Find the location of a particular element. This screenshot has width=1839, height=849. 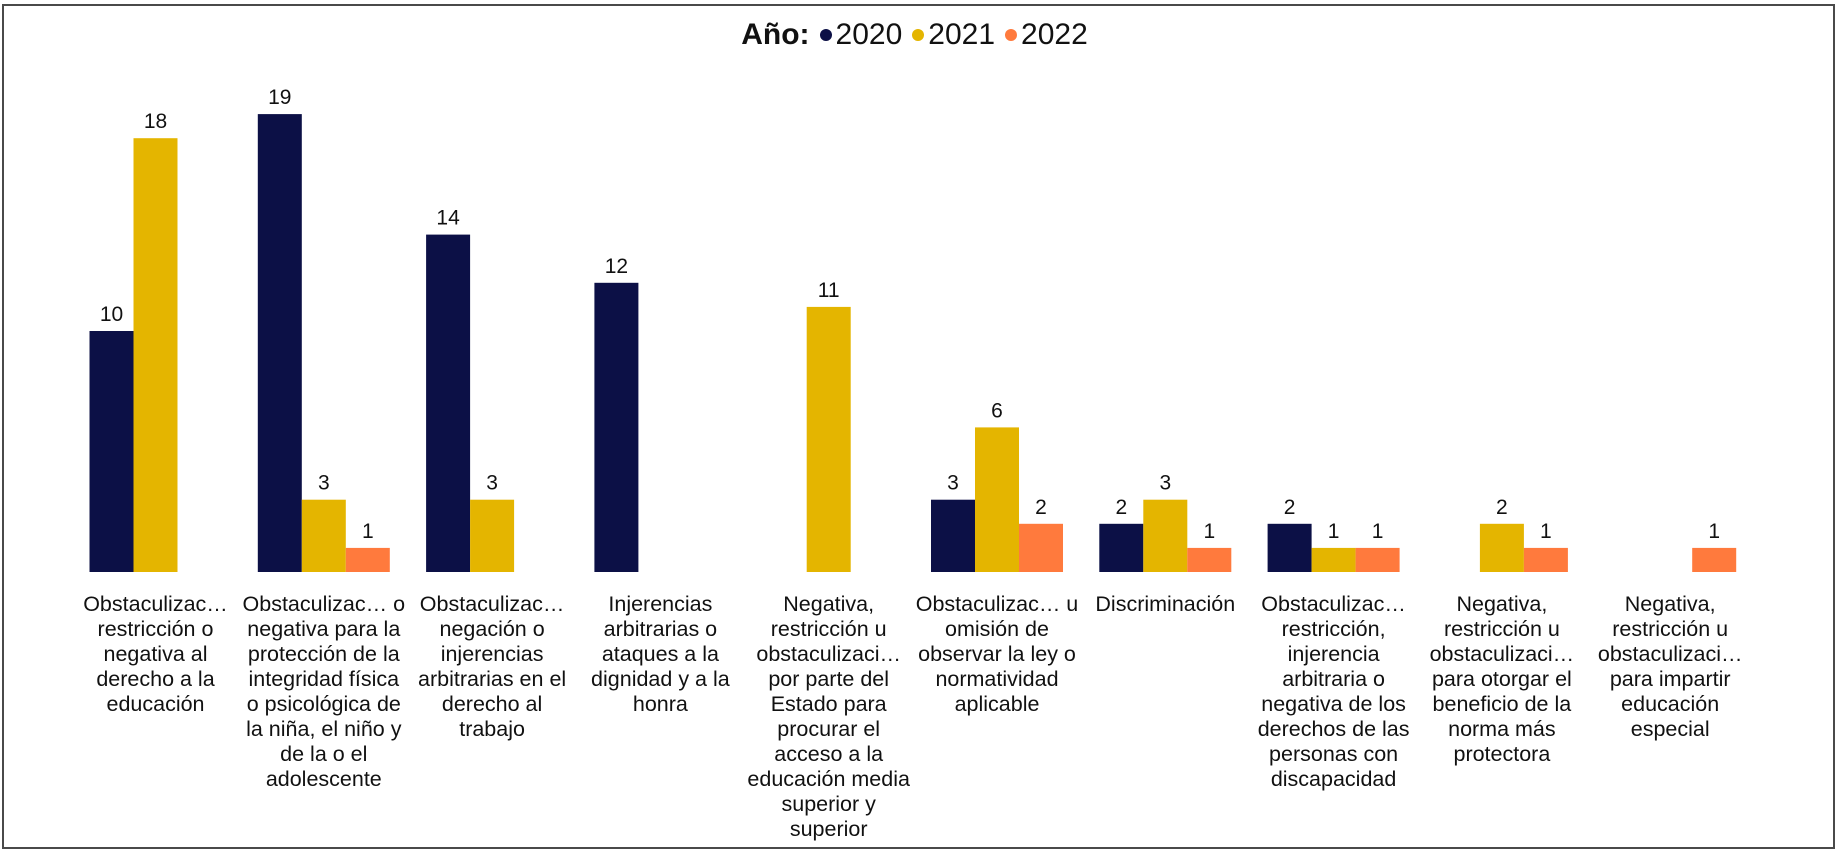

data-label-2020-cat-1: 10 is located at coordinates (111, 314).